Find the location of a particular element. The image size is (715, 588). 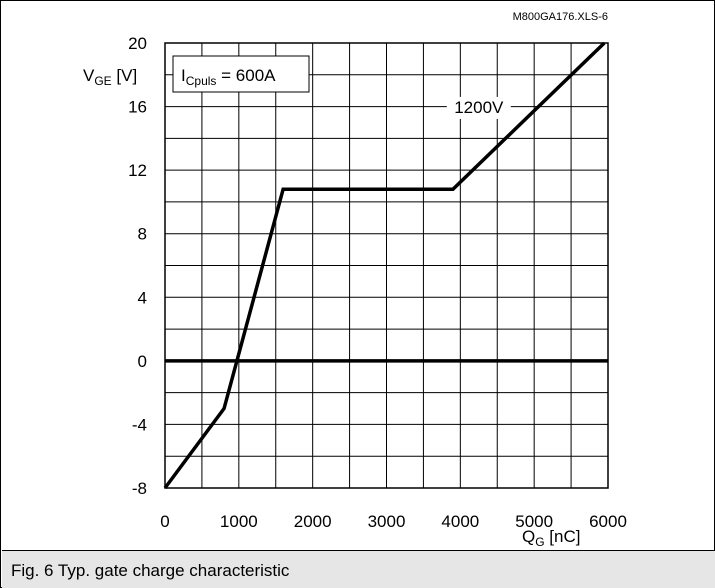

caption-bar: Fig. 6 Typ. gate charge characteristic is located at coordinates (358, 569).